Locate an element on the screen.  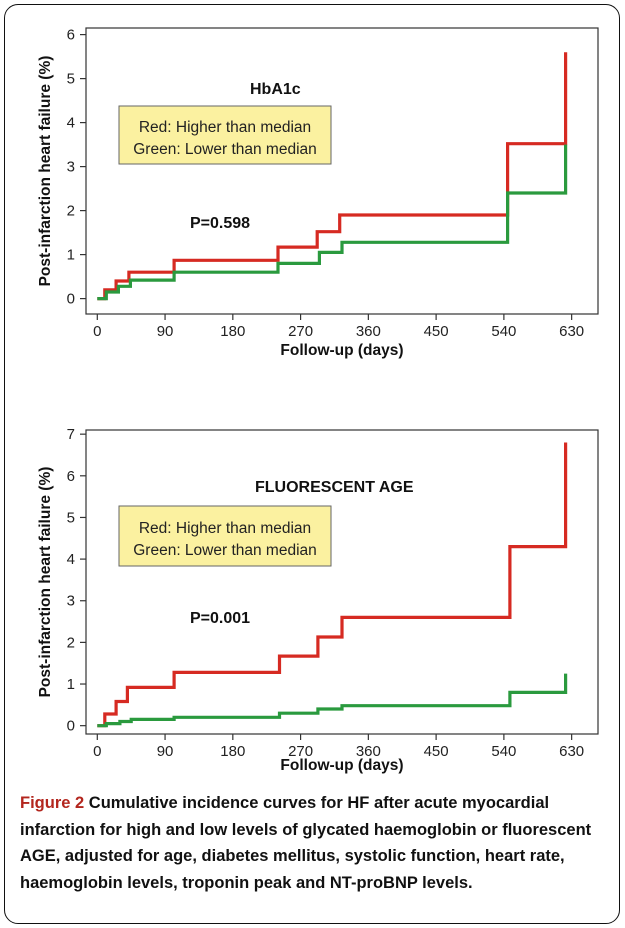
chart-title: FLUORESCENT AGE is located at coordinates (334, 487).